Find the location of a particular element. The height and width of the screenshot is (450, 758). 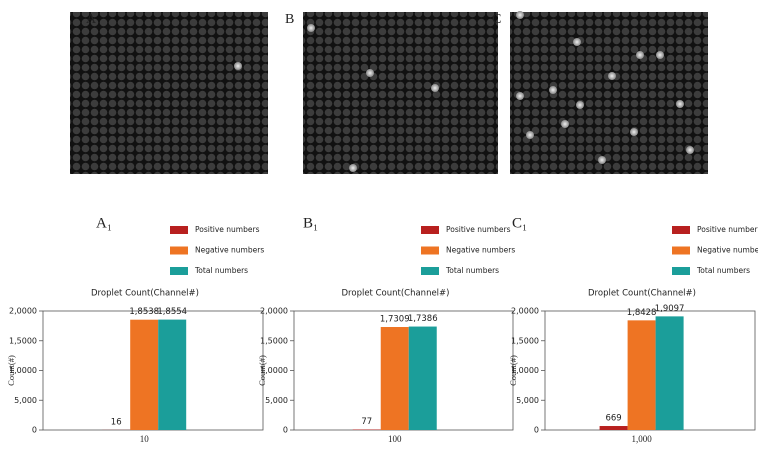

x-tick-label: 10 is located at coordinates (145, 439).